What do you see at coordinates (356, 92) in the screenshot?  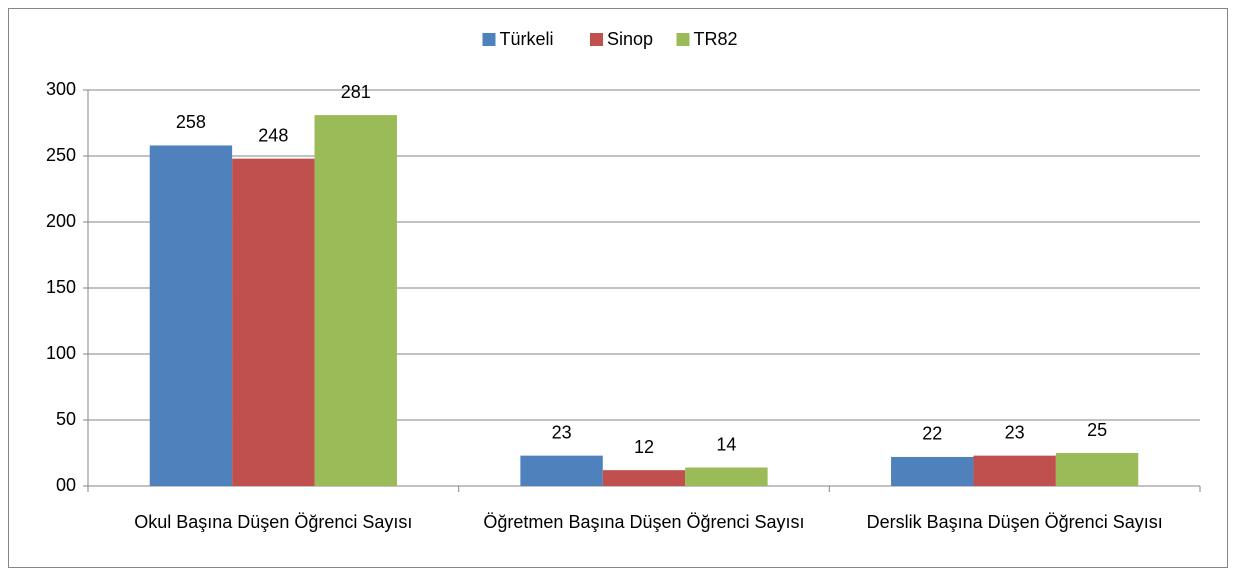 I see `data-label: 281` at bounding box center [356, 92].